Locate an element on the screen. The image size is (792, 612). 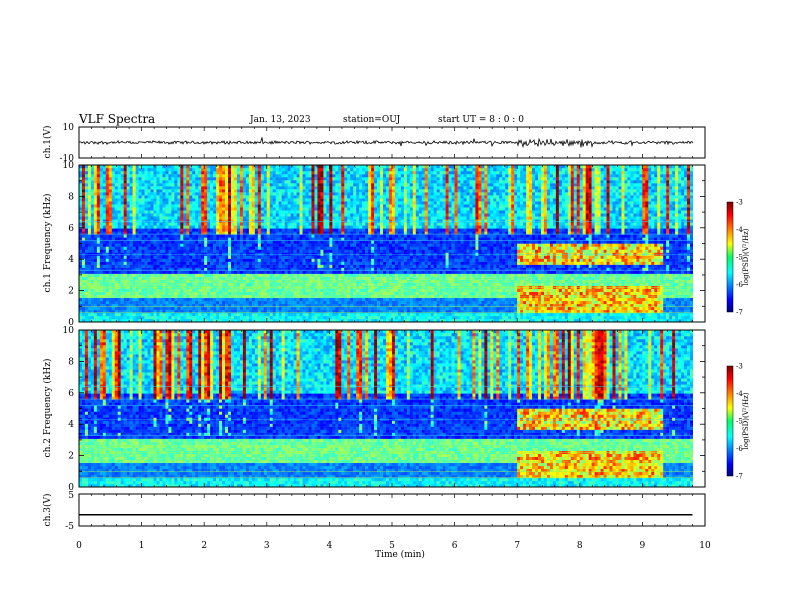
ch2-colorbar-ticks: -3 -4 -5 -6 -7 is located at coordinates (739, 422).